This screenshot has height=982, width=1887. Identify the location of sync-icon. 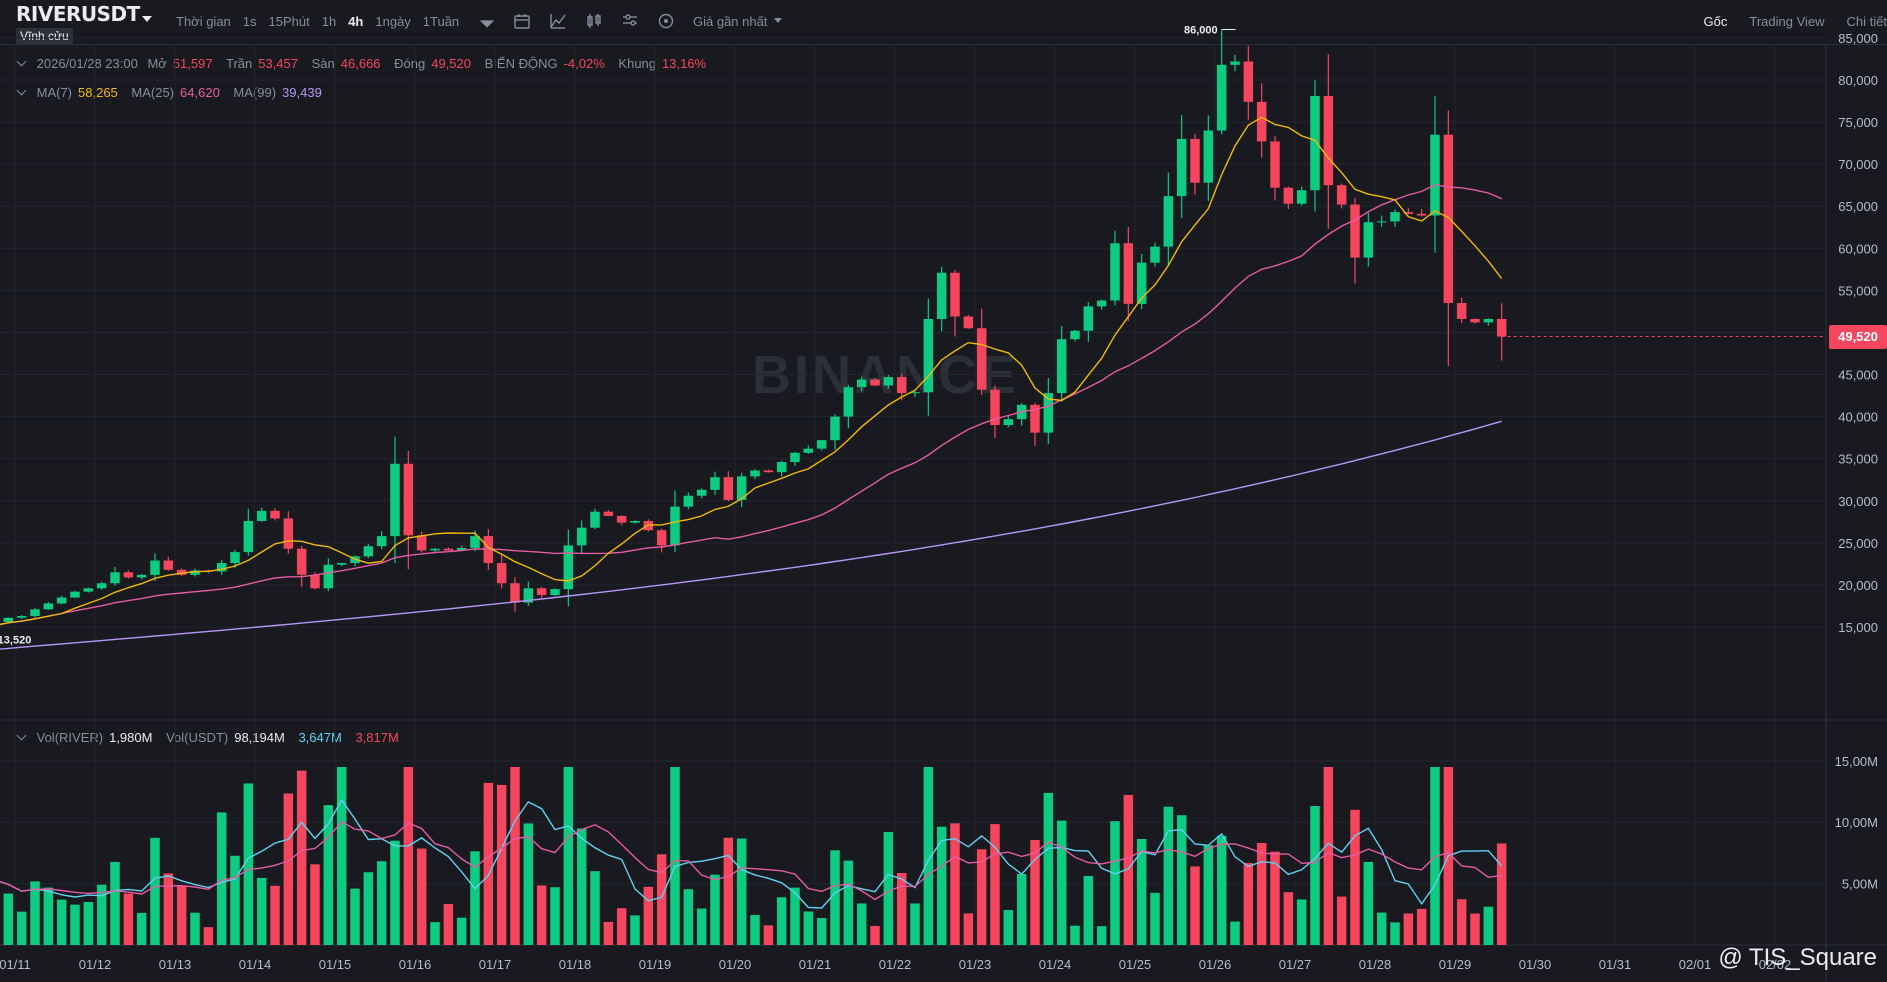
(666, 21).